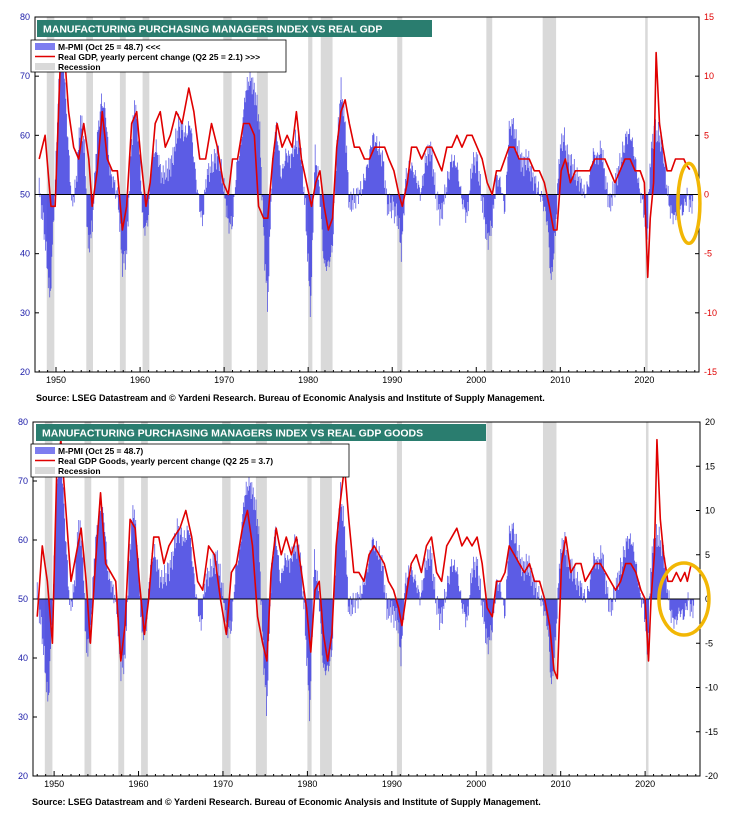  Describe the element at coordinates (100, 451) in the screenshot. I see `legend-label-pmi: M-PMI (Oct 25 = 48.7)` at that location.